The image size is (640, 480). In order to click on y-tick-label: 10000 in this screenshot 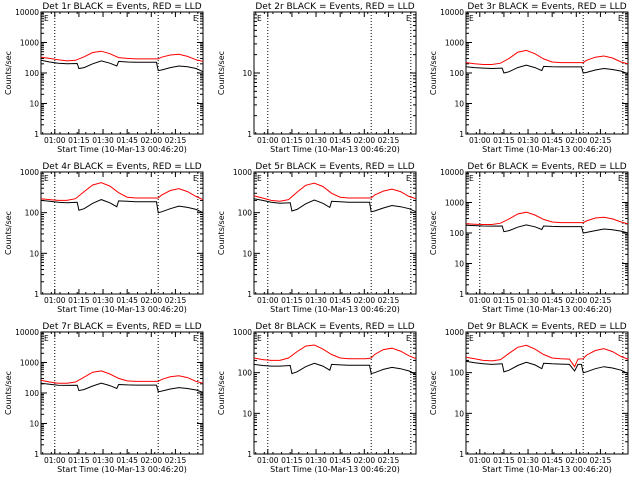, I will do `click(27, 332)`.